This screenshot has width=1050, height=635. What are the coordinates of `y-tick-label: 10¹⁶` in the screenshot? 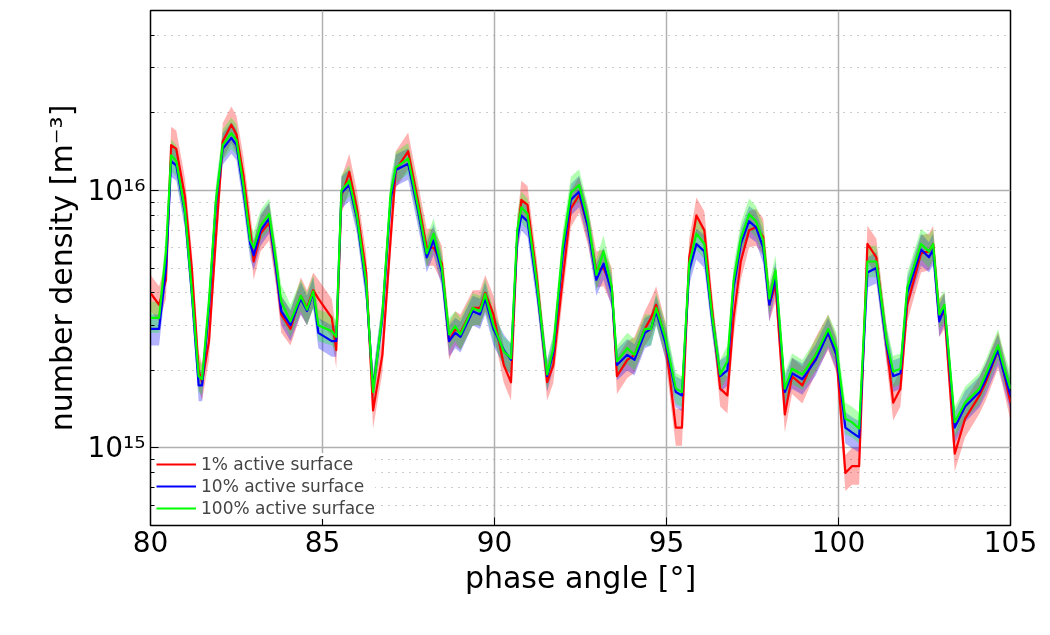 It's located at (116, 190).